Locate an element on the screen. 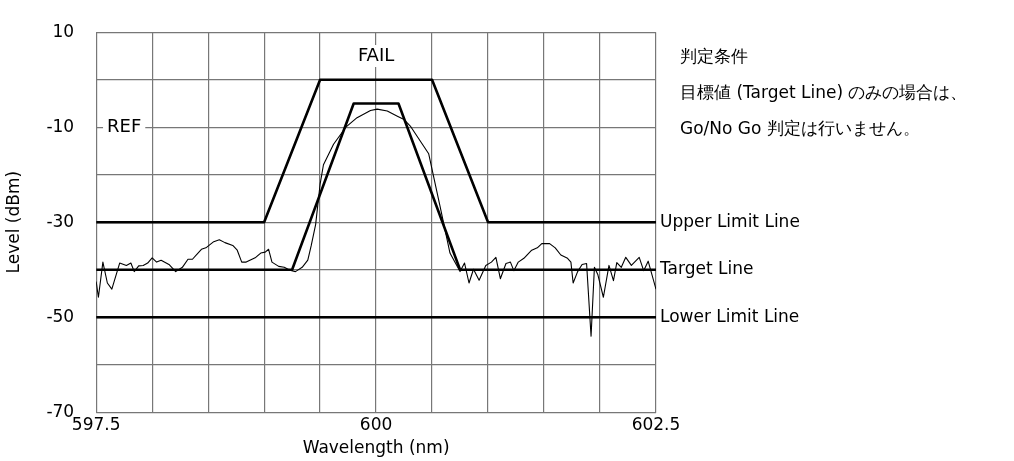 This screenshot has width=1014, height=461. y-tick-label: -50 is located at coordinates (60, 315).